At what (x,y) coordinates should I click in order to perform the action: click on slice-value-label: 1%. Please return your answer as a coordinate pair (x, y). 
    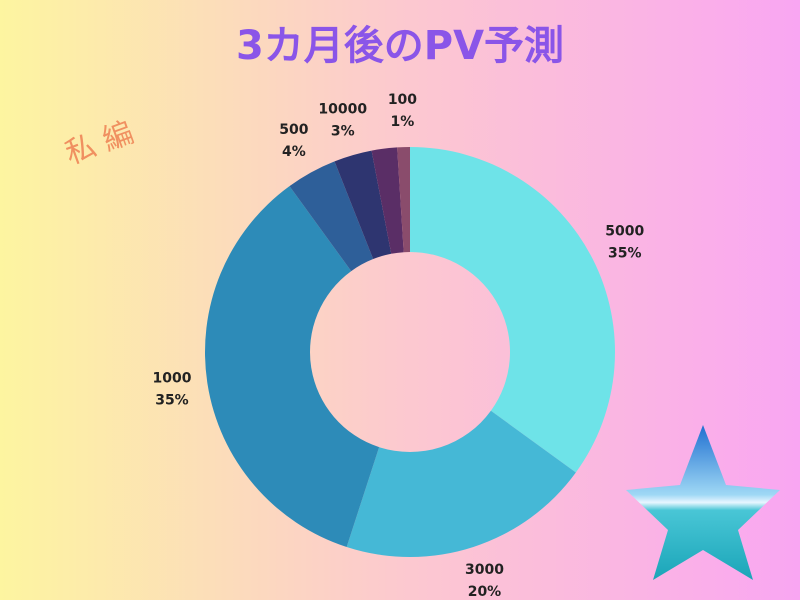
    Looking at the image, I should click on (403, 122).